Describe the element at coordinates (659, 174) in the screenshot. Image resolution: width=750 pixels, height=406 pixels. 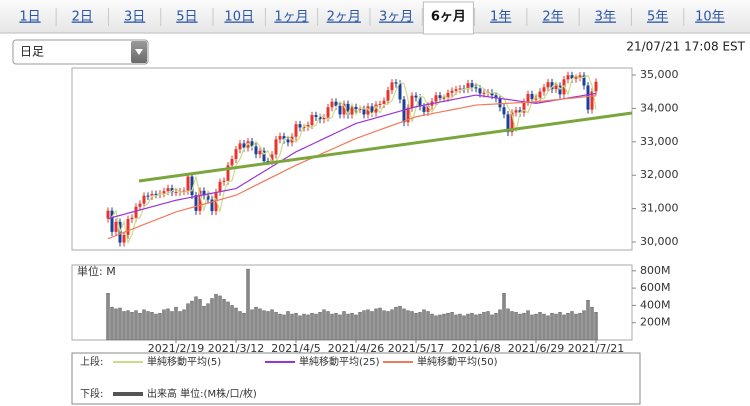
I see `y-tick-label: 32,000` at that location.